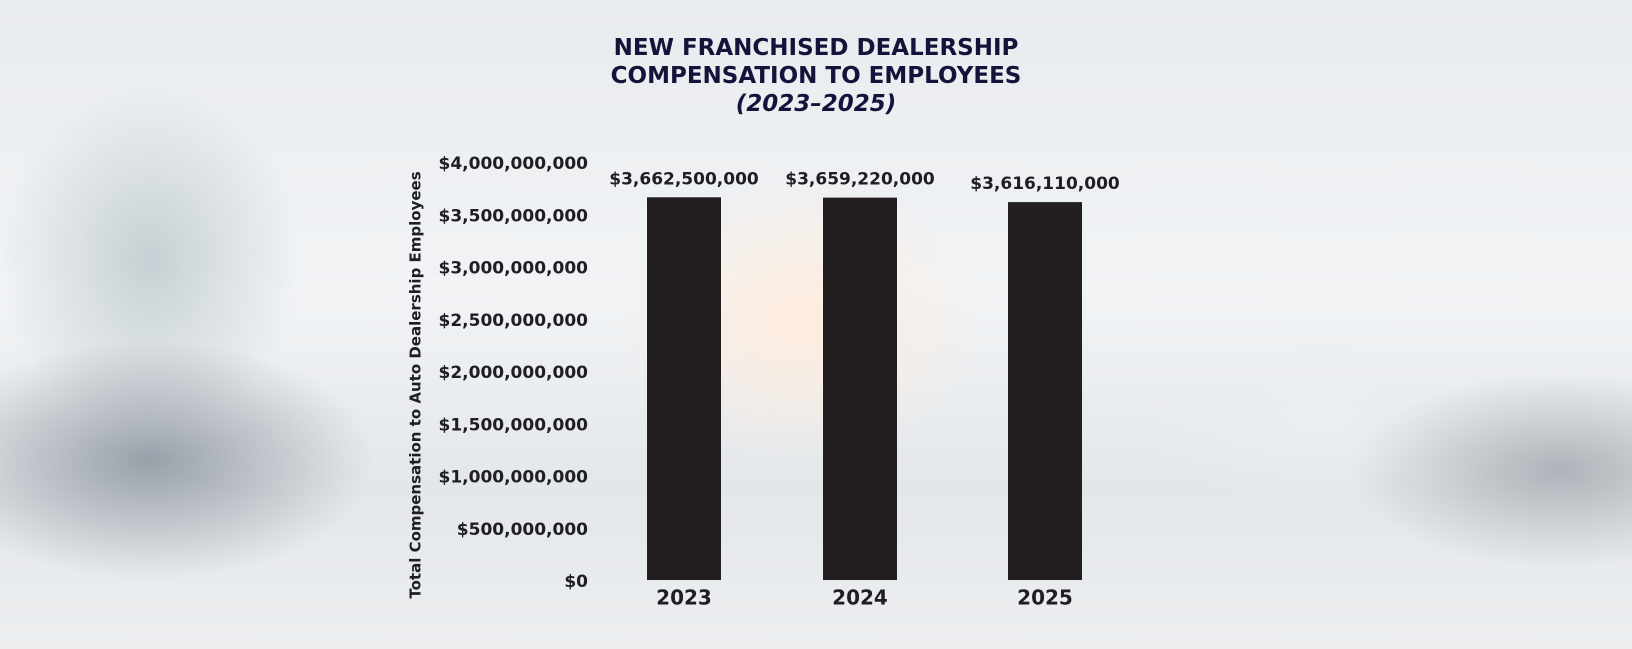 Image resolution: width=1632 pixels, height=649 pixels. Describe the element at coordinates (514, 321) in the screenshot. I see `y-tick-label: $2,500,000,000` at that location.